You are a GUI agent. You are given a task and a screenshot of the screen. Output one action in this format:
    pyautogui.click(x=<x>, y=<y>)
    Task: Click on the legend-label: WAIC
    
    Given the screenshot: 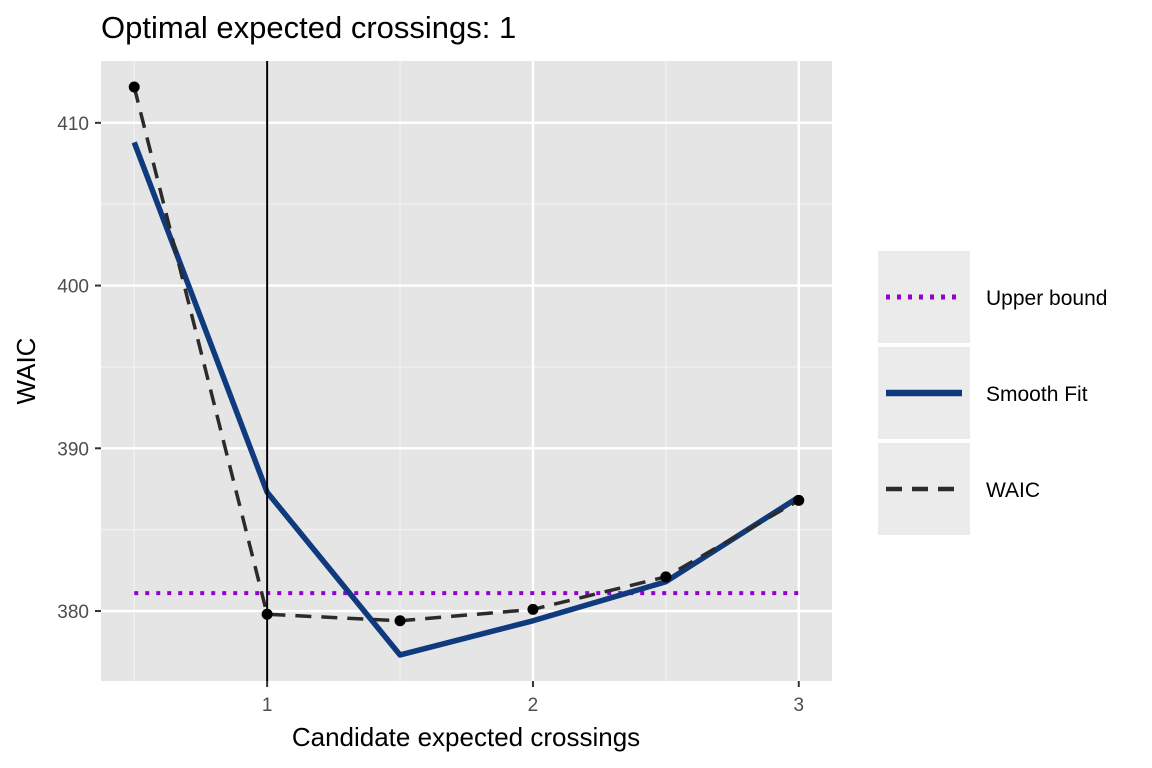 What is the action you would take?
    pyautogui.click(x=1013, y=490)
    